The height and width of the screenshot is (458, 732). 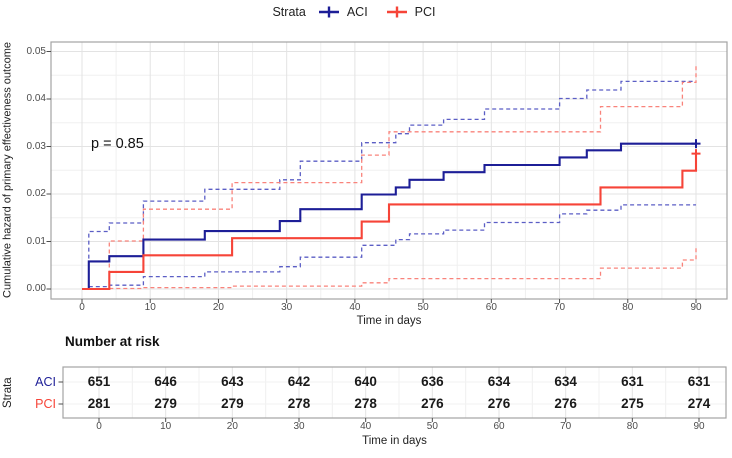 I want to click on risk-count: 640, so click(x=365, y=381).